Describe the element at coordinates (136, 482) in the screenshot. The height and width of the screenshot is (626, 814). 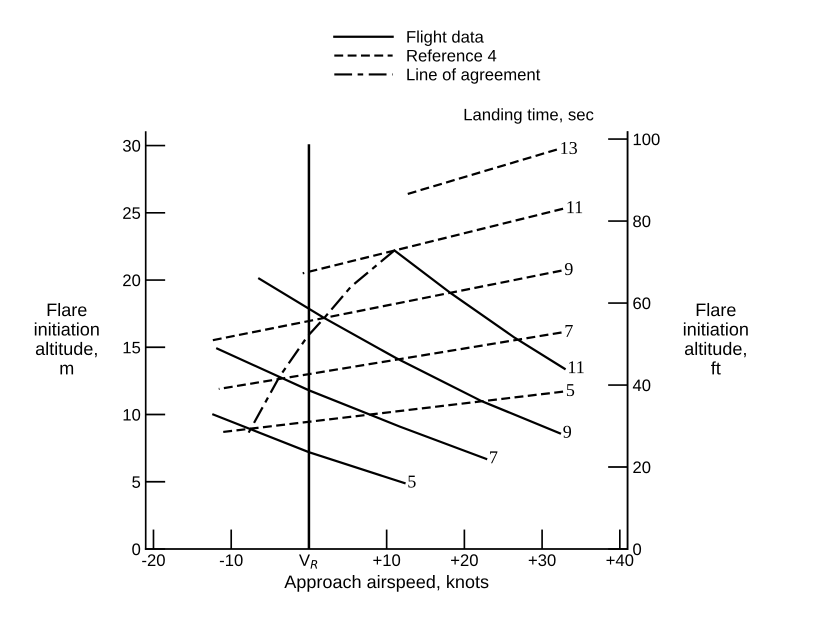
I see `y-tick-label: 5` at that location.